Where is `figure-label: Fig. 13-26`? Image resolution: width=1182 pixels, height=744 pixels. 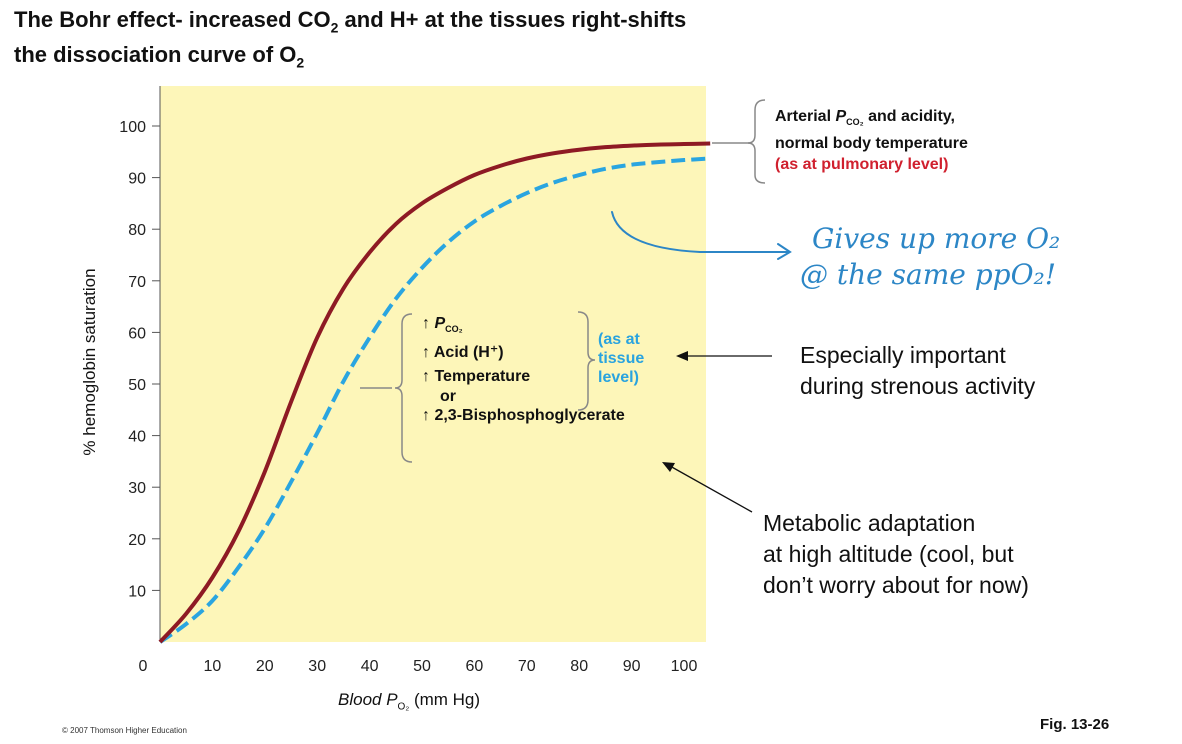 figure-label: Fig. 13-26 is located at coordinates (1075, 724).